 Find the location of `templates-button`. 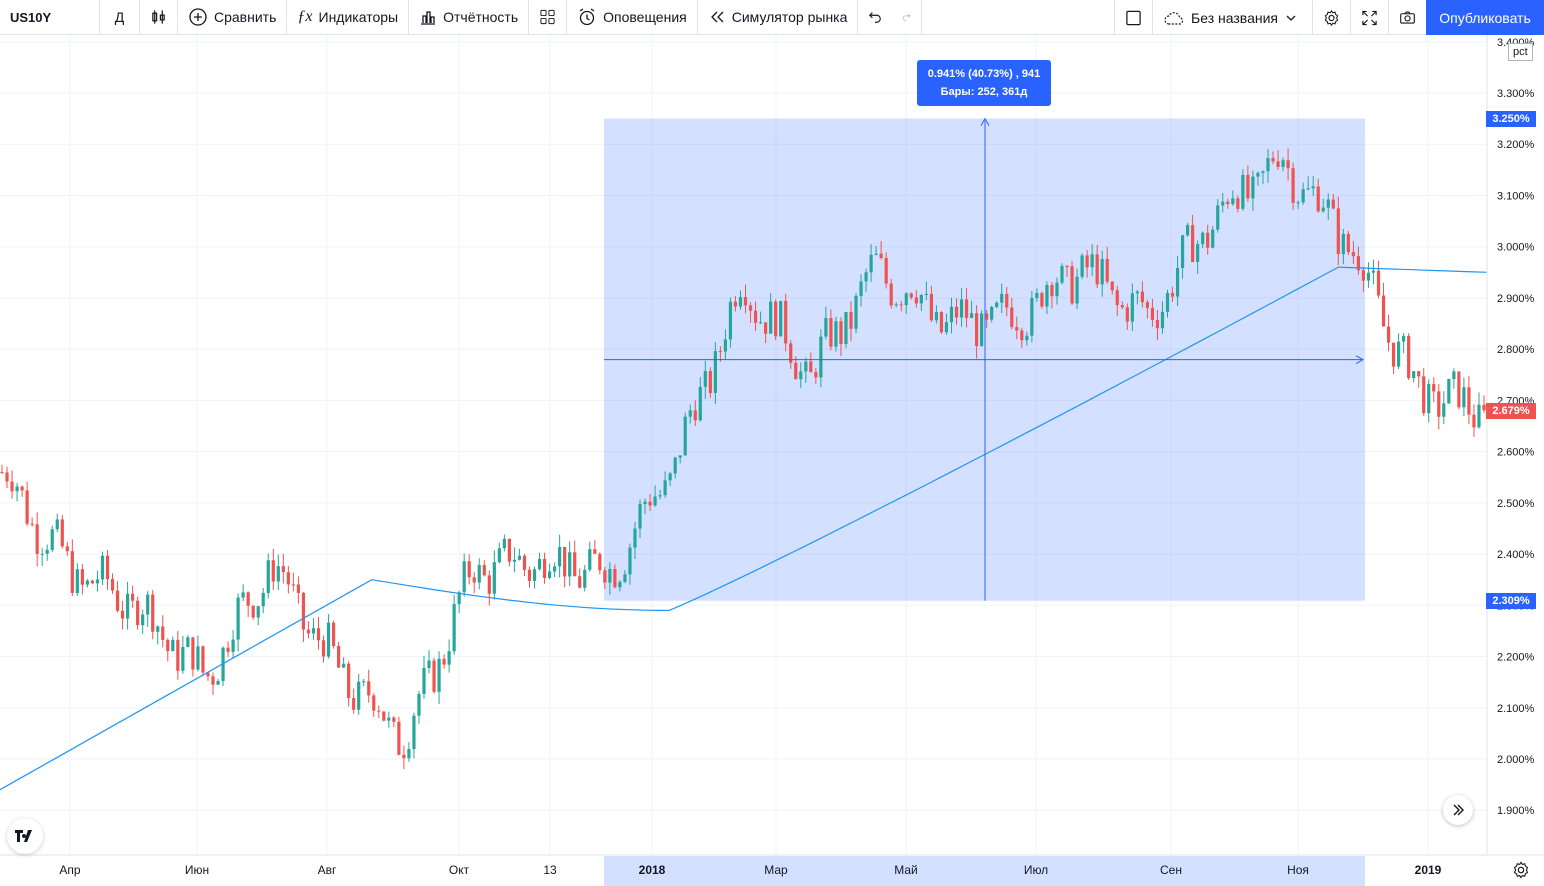

templates-button is located at coordinates (548, 17).